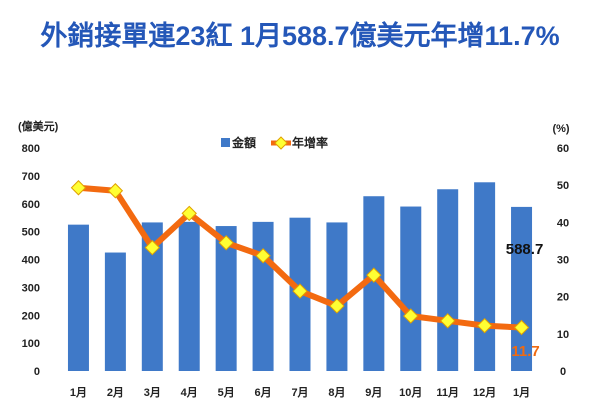 The width and height of the screenshot is (600, 400). Describe the element at coordinates (225, 142) in the screenshot. I see `legend-swatch-bar` at that location.